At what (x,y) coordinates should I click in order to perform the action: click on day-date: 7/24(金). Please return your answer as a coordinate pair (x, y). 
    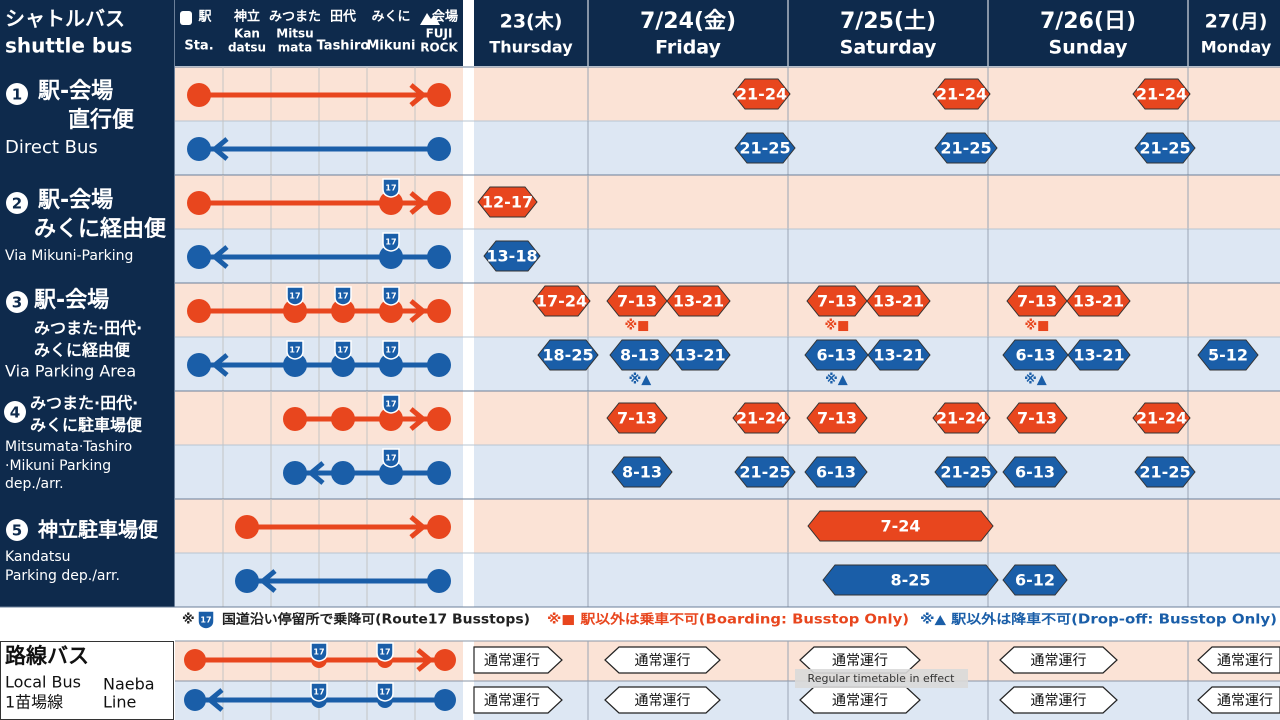
    Looking at the image, I should click on (688, 21).